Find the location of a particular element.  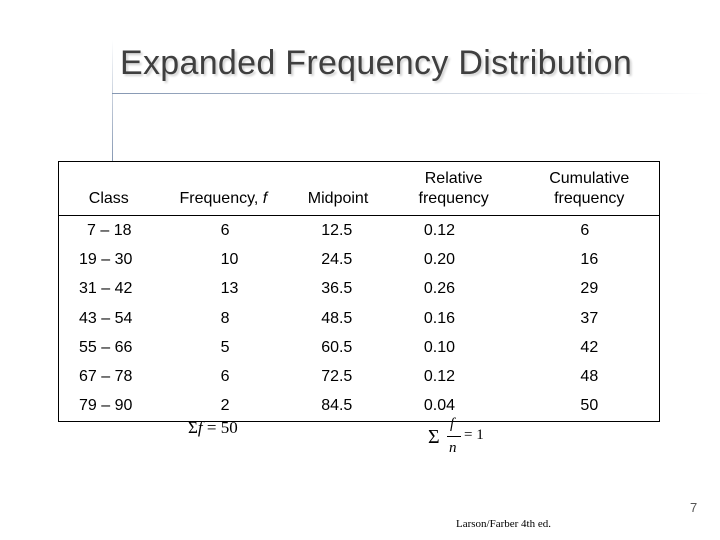

formula-numerator: f is located at coordinates (452, 424).